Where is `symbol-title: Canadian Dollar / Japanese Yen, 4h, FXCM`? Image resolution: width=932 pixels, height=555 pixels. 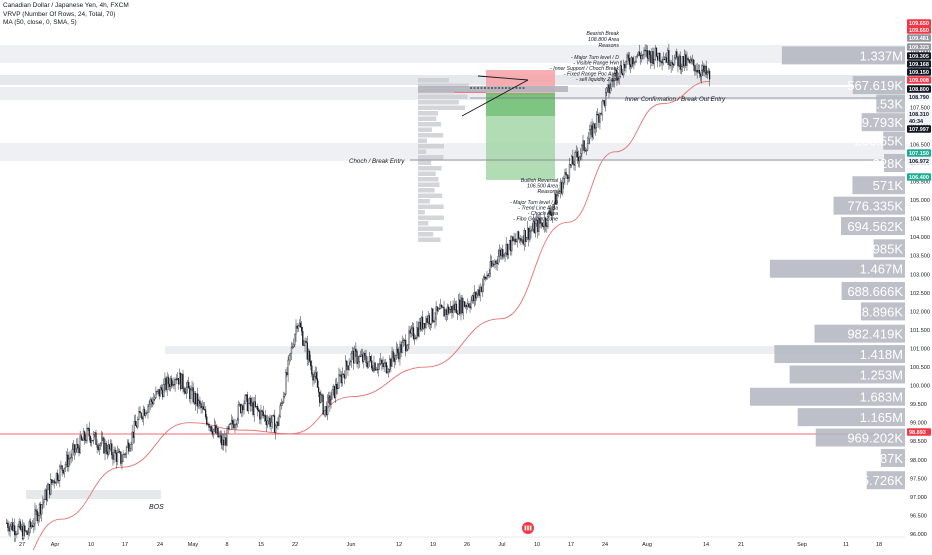 symbol-title: Canadian Dollar / Japanese Yen, 4h, FXCM is located at coordinates (66, 5).